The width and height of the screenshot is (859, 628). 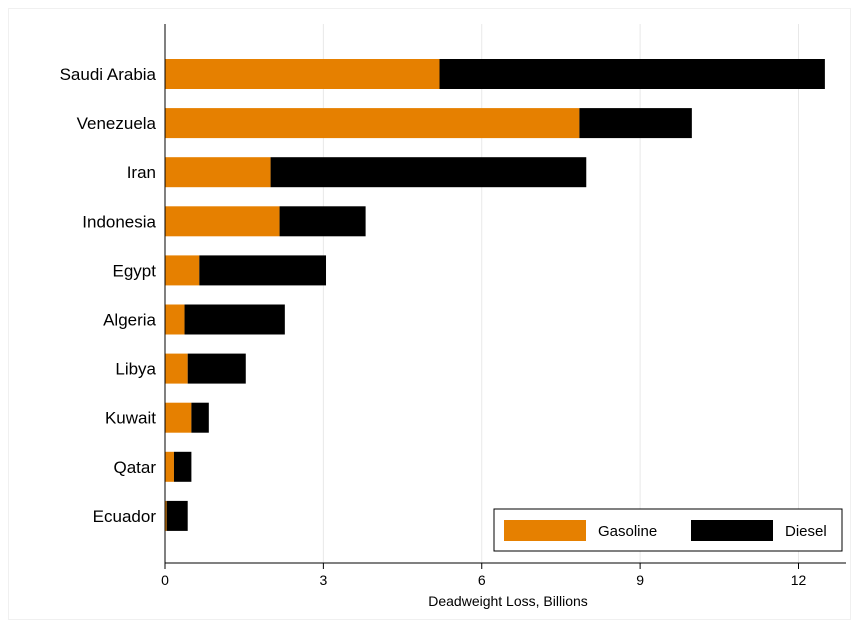 What do you see at coordinates (169, 466) in the screenshot?
I see `bar-qatar-gasoline` at bounding box center [169, 466].